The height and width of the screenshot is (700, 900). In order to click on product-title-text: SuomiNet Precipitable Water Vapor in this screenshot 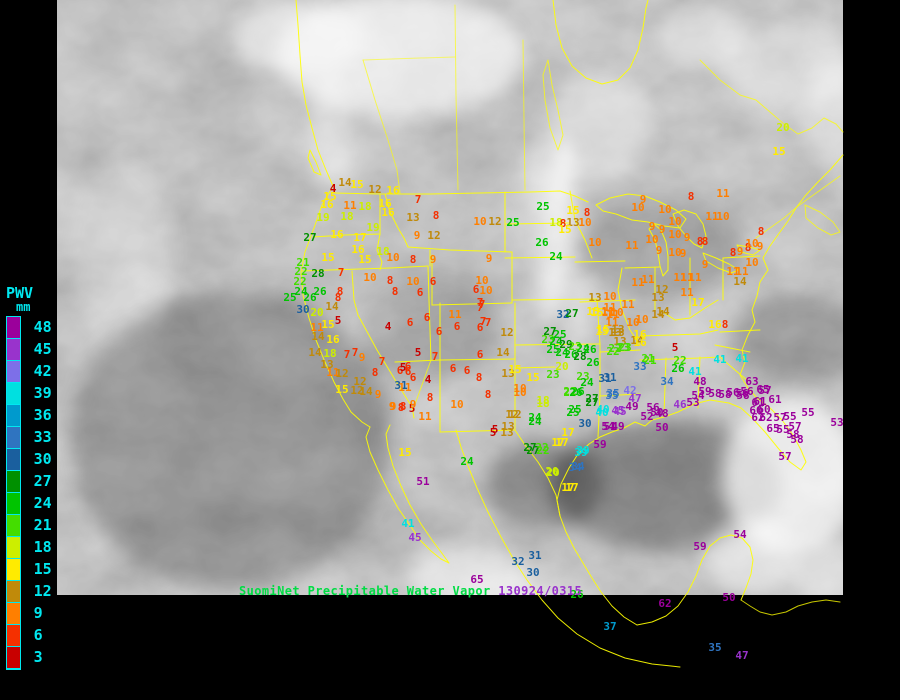, I will do `click(365, 591)`.